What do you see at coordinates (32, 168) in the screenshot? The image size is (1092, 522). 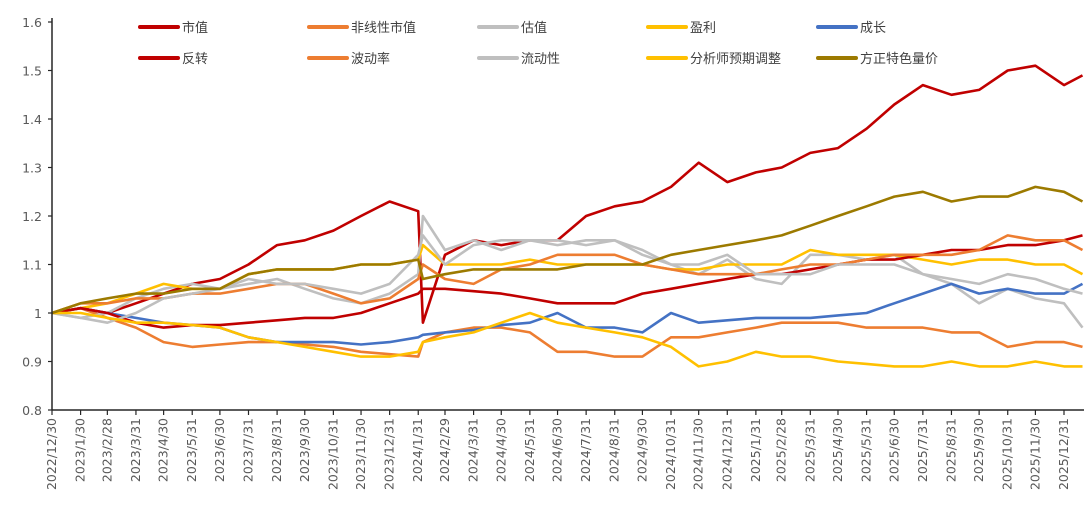 I see `y-tick-label: 1.3` at bounding box center [32, 168].